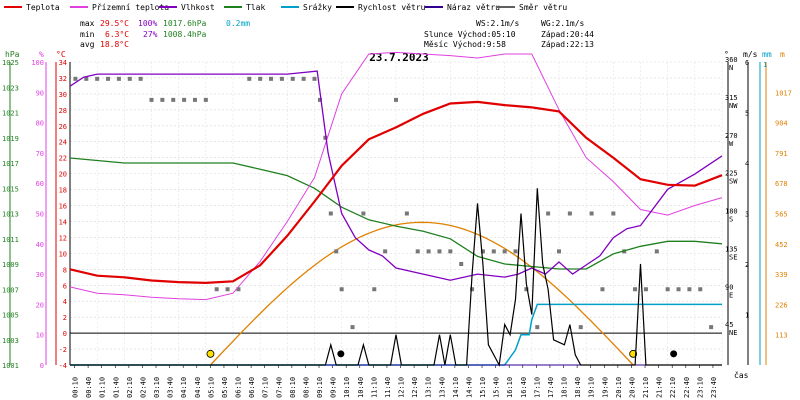  What do you see at coordinates (497, 387) in the screenshot?
I see `time-tick-31: 15:40` at bounding box center [497, 387].